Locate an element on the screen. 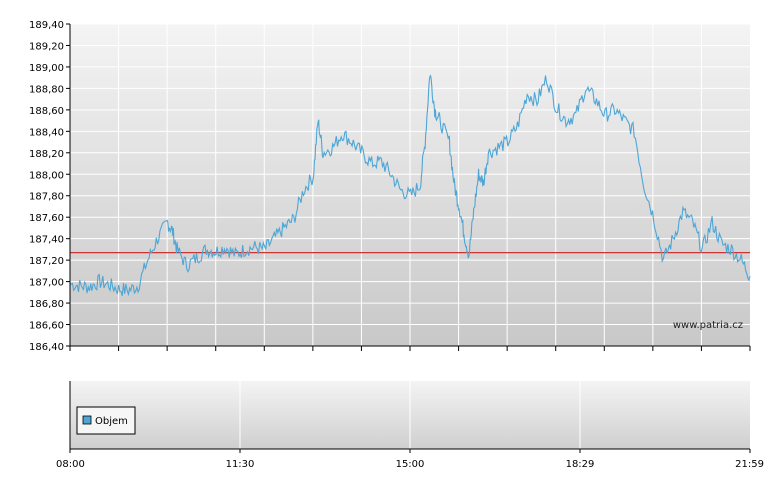 This screenshot has width=780, height=494. volume-legend-box is located at coordinates (106, 420).